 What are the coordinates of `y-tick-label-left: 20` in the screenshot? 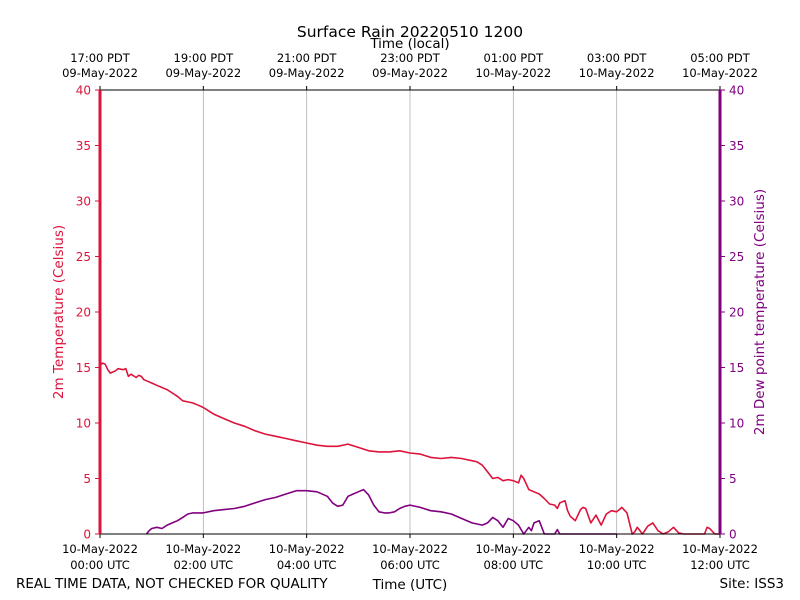 It's located at (83, 313).